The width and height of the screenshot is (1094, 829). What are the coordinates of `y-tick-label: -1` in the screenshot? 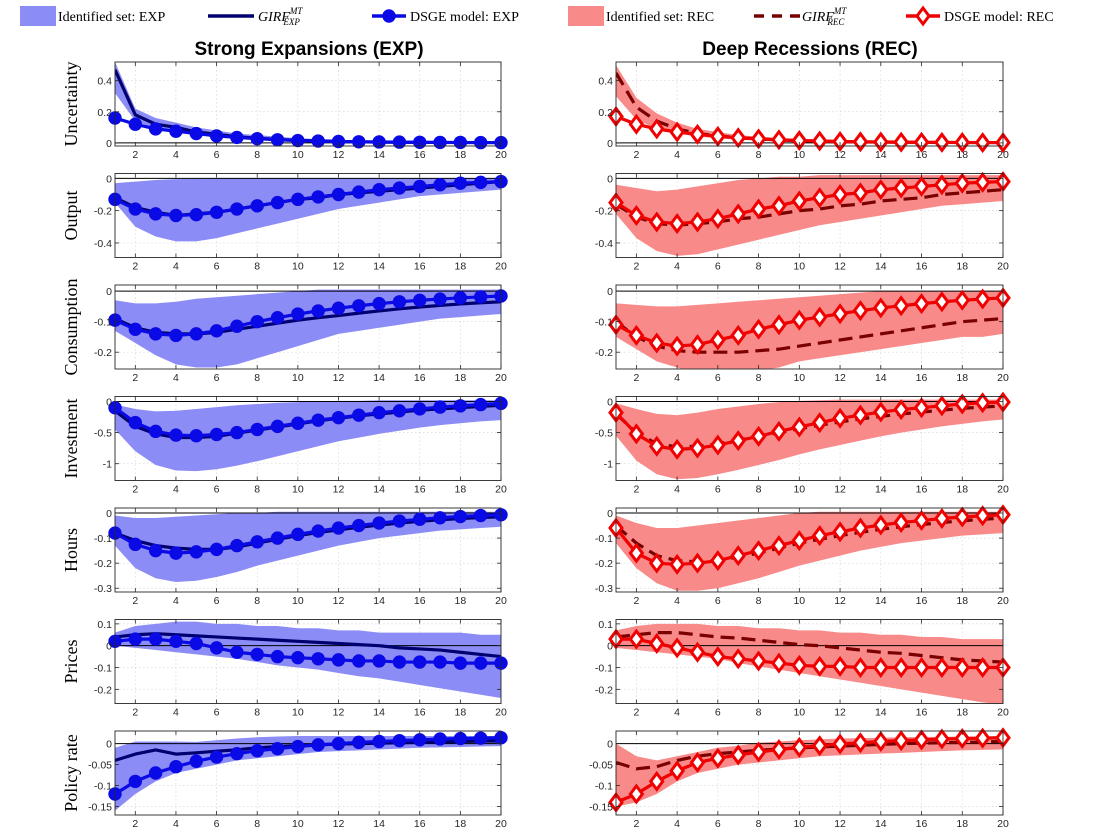 It's located at (107, 465).